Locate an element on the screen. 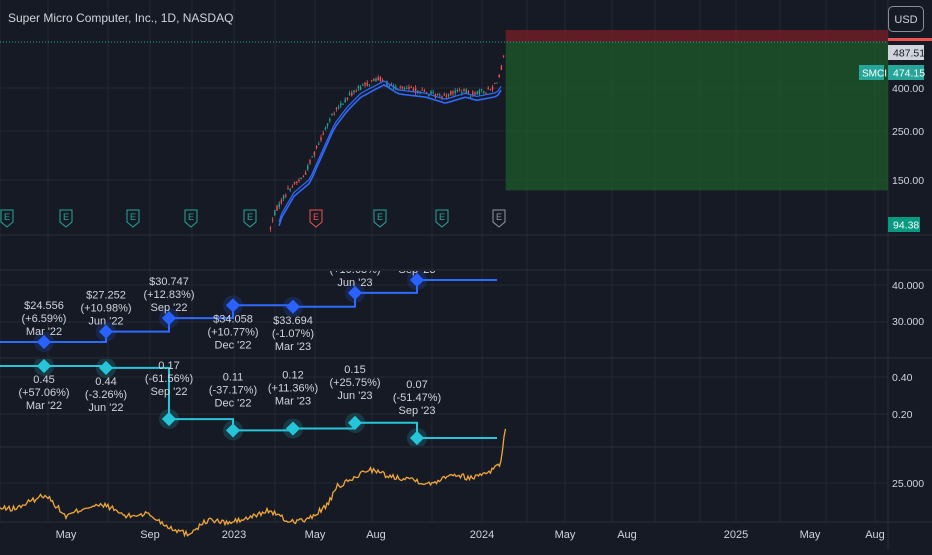 This screenshot has width=932, height=555. eps-scale-label-1: 0.20 is located at coordinates (902, 415).